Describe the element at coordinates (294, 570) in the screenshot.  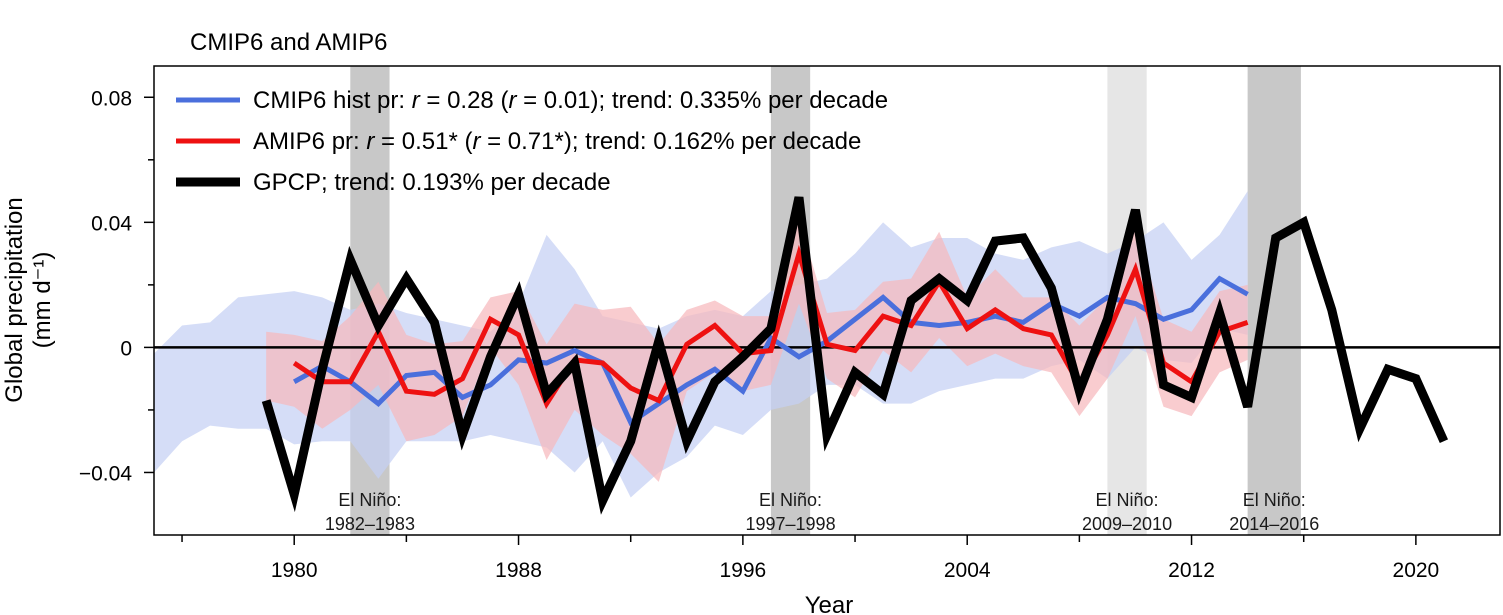
I see `x-tick-label-1980: 1980` at that location.